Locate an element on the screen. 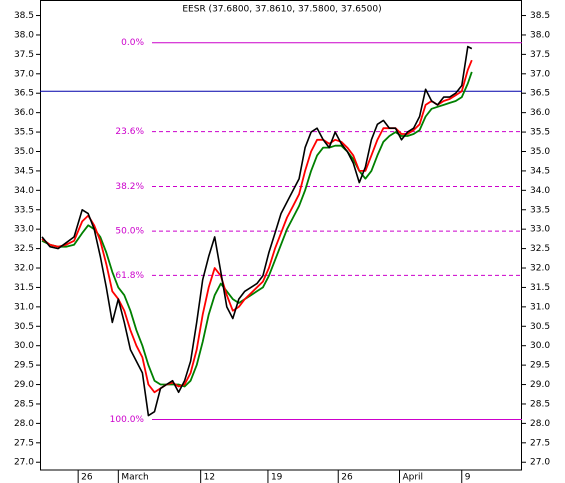 Image resolution: width=565 pixels, height=483 pixels. fib-label: 61.8% is located at coordinates (129, 276).